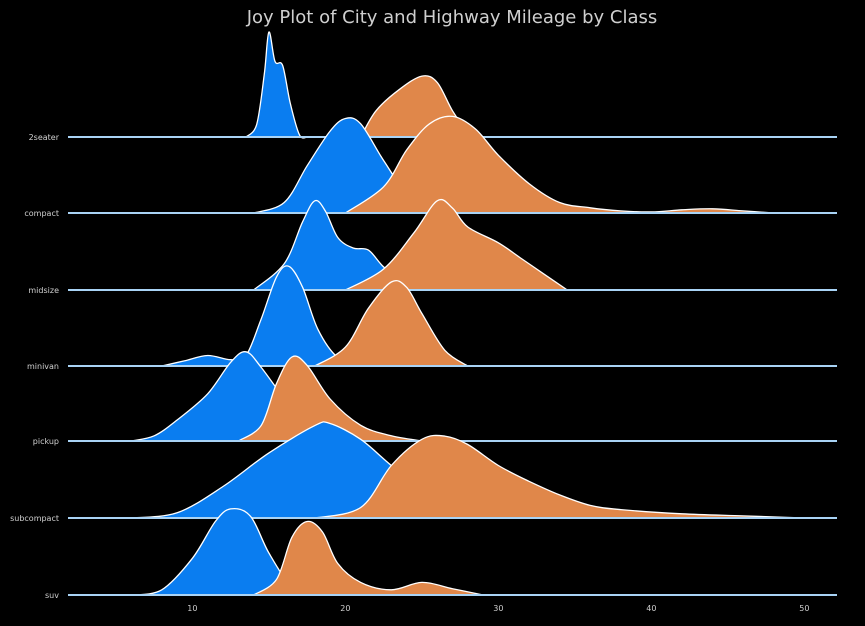 The image size is (865, 626). I want to click on category-label-minivan: minivan, so click(43, 366).